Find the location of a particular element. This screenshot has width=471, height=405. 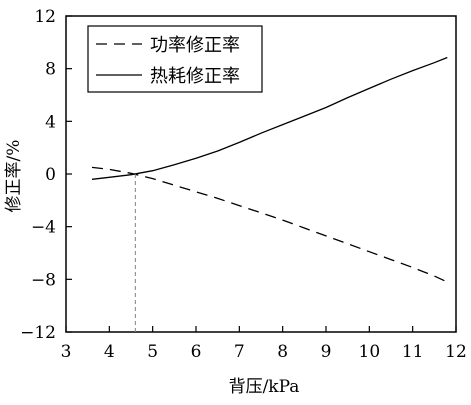

y-tick-label: 8 is located at coordinates (50, 70).